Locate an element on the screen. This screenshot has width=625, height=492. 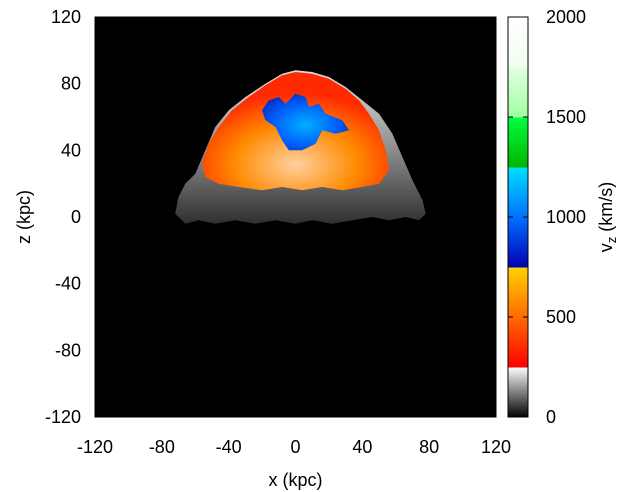
x-tick-label: 80 is located at coordinates (429, 447).